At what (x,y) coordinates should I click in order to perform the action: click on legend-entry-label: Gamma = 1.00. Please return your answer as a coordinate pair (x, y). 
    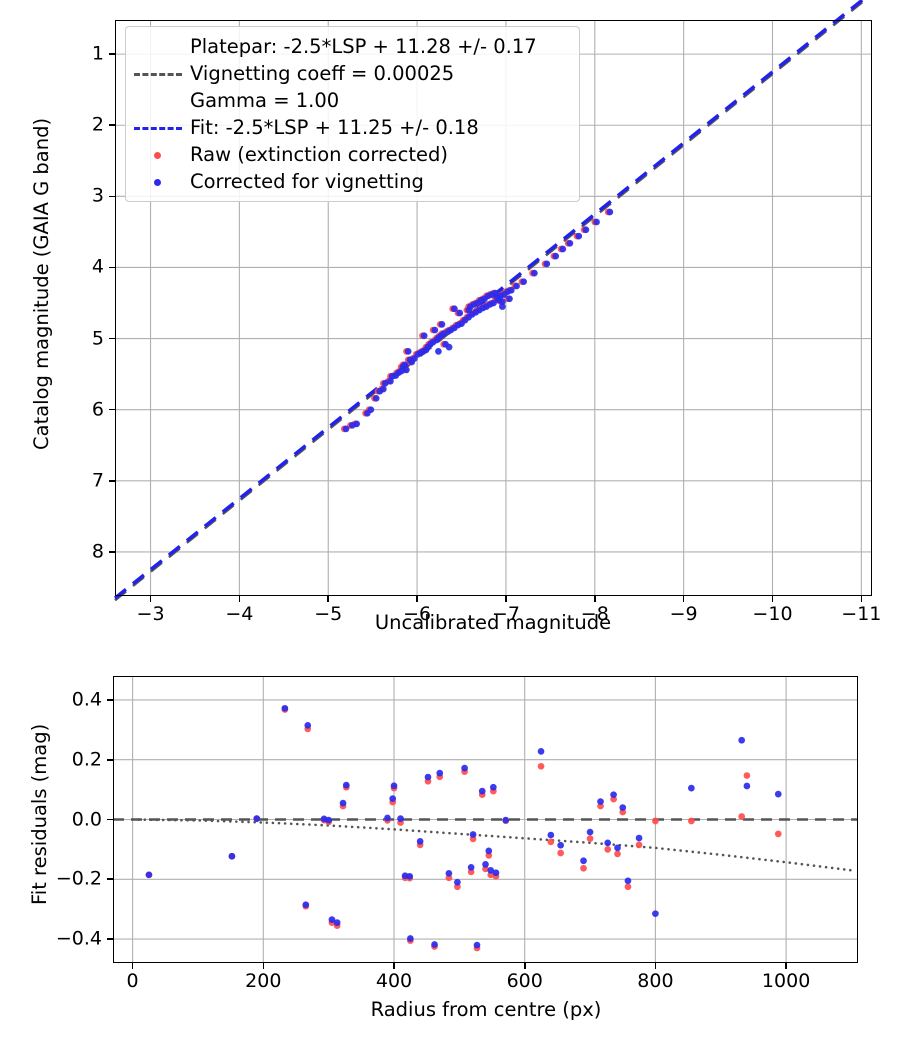
    Looking at the image, I should click on (265, 100).